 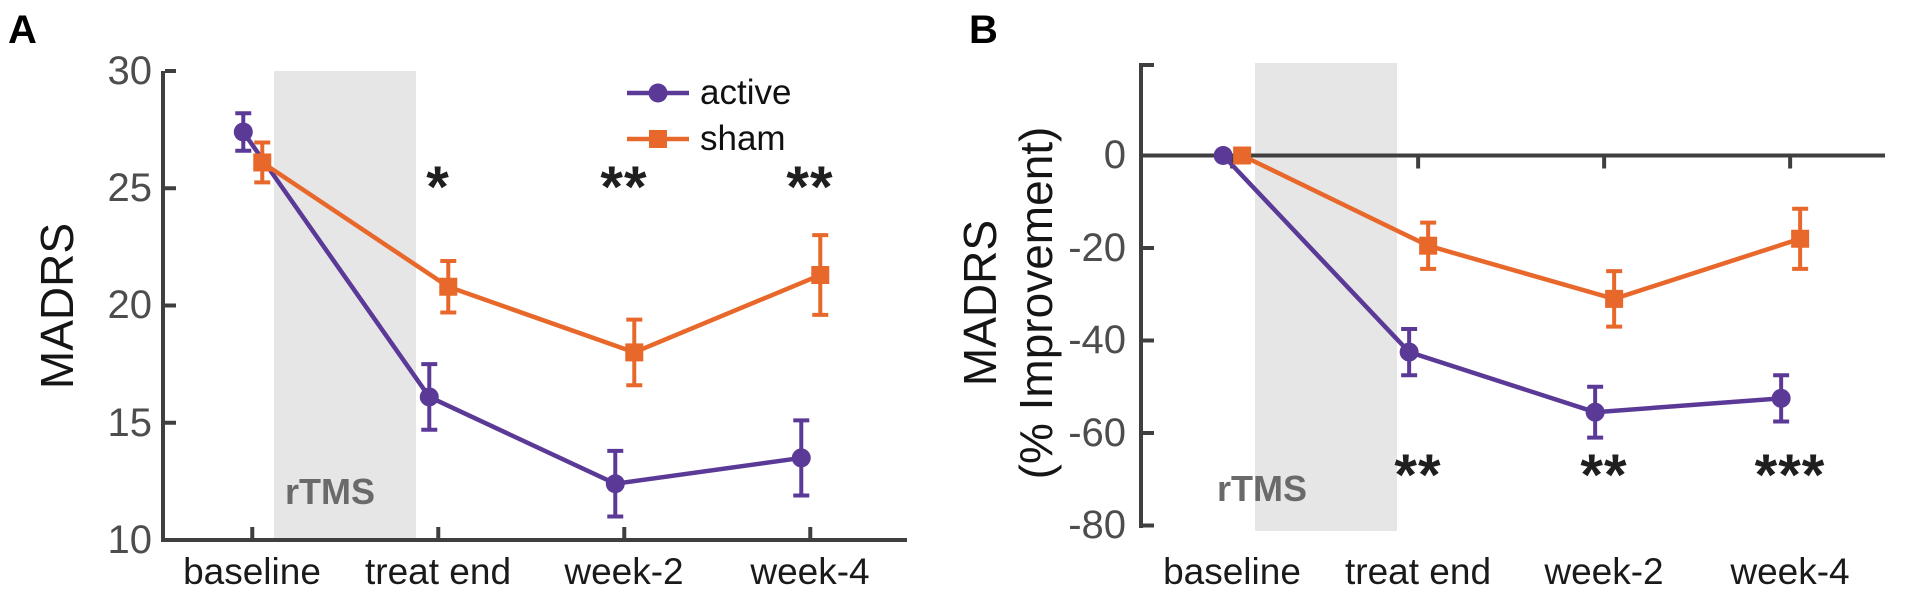 What do you see at coordinates (345, 305) in the screenshot?
I see `panel-a-rtms-band` at bounding box center [345, 305].